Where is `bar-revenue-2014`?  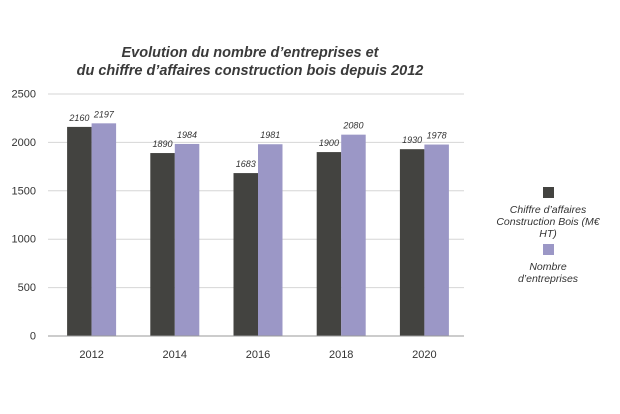
bar-revenue-2014 is located at coordinates (162, 244).